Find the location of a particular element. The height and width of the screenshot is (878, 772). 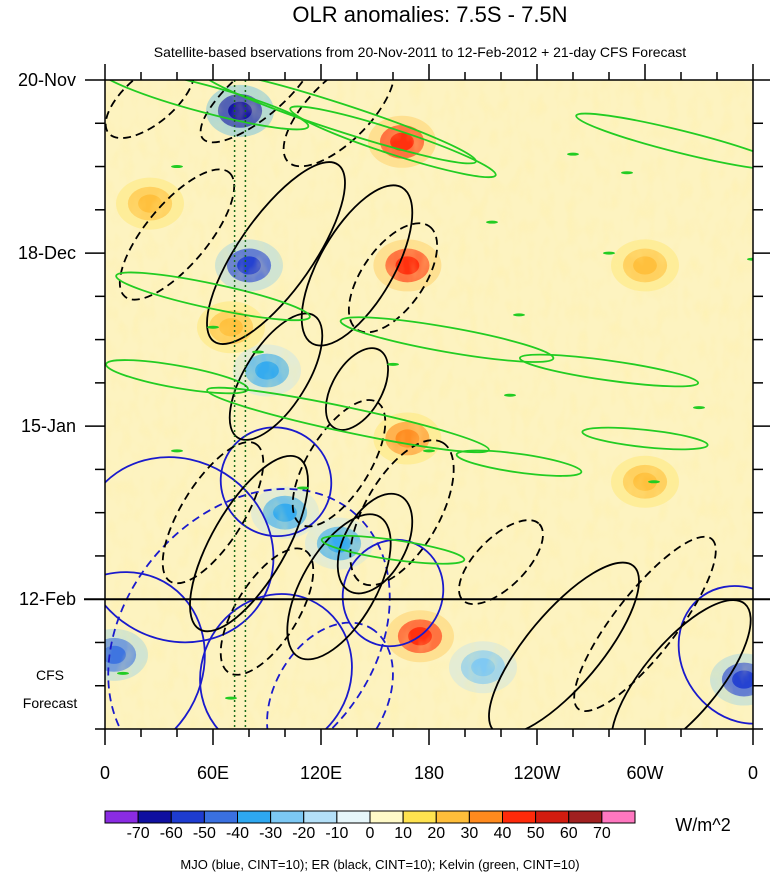

colorbar-label: -10 is located at coordinates (336, 833).